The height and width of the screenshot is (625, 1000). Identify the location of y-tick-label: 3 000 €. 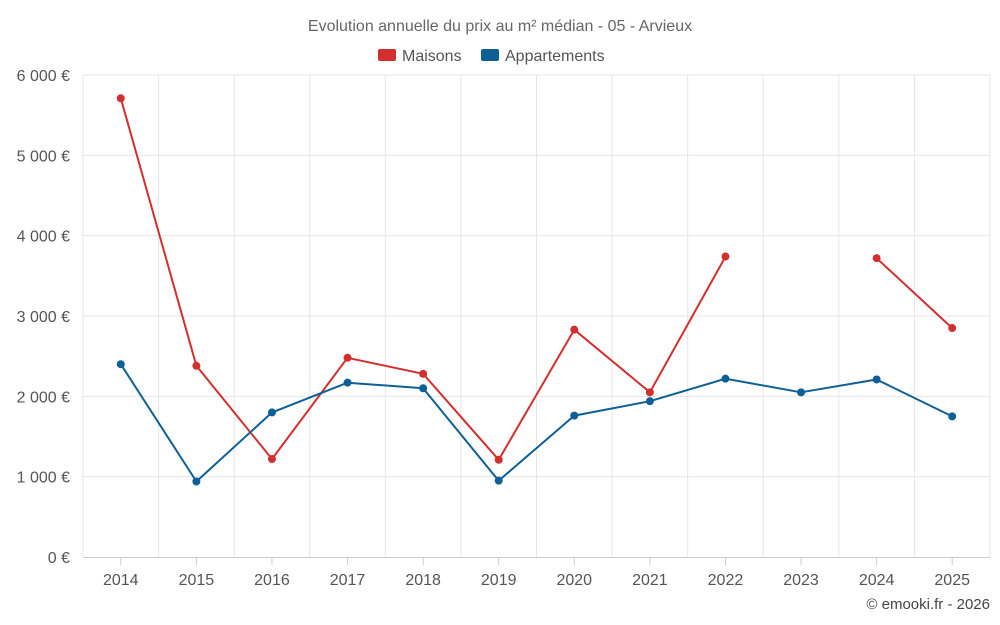
(43, 317).